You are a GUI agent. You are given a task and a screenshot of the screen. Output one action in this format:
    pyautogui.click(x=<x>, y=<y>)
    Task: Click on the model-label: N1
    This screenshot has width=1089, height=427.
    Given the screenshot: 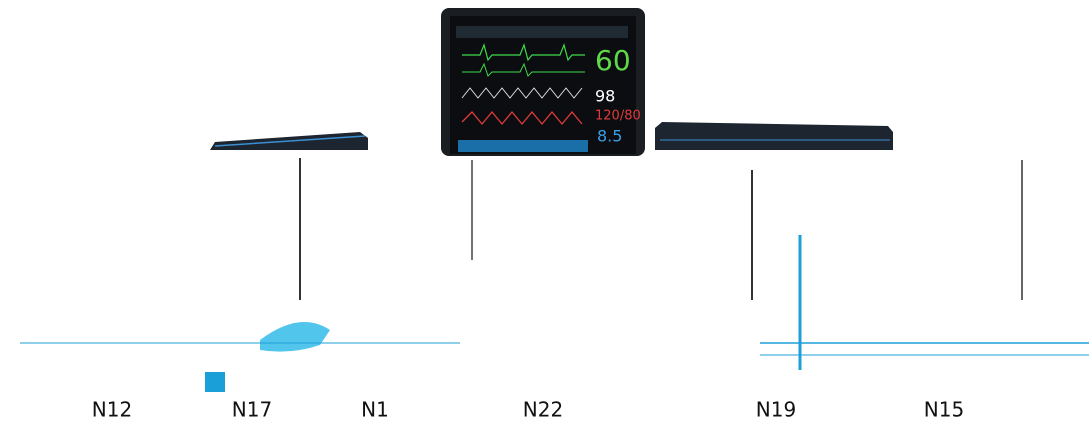 What is the action you would take?
    pyautogui.click(x=375, y=410)
    